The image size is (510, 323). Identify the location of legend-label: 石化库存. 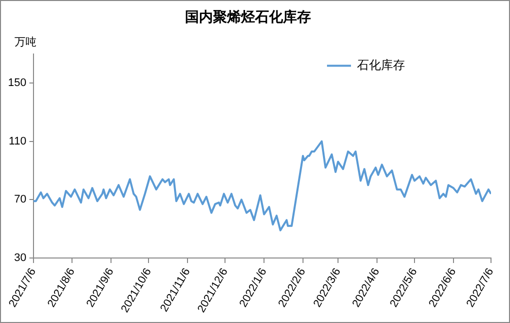
(381, 65).